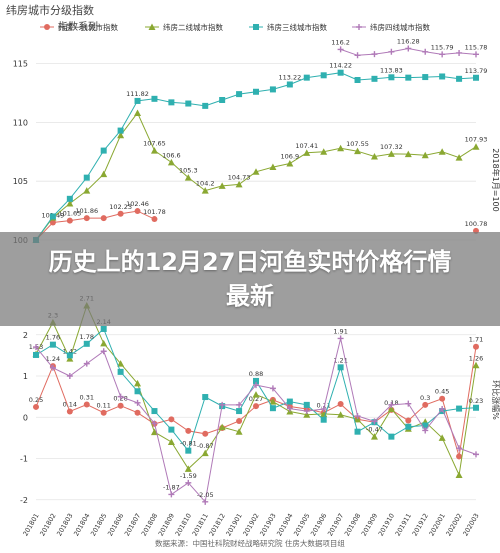 The width and height of the screenshot is (500, 553). Describe the element at coordinates (340, 360) in the screenshot. I see `bottom-data-label: 1.21` at that location.